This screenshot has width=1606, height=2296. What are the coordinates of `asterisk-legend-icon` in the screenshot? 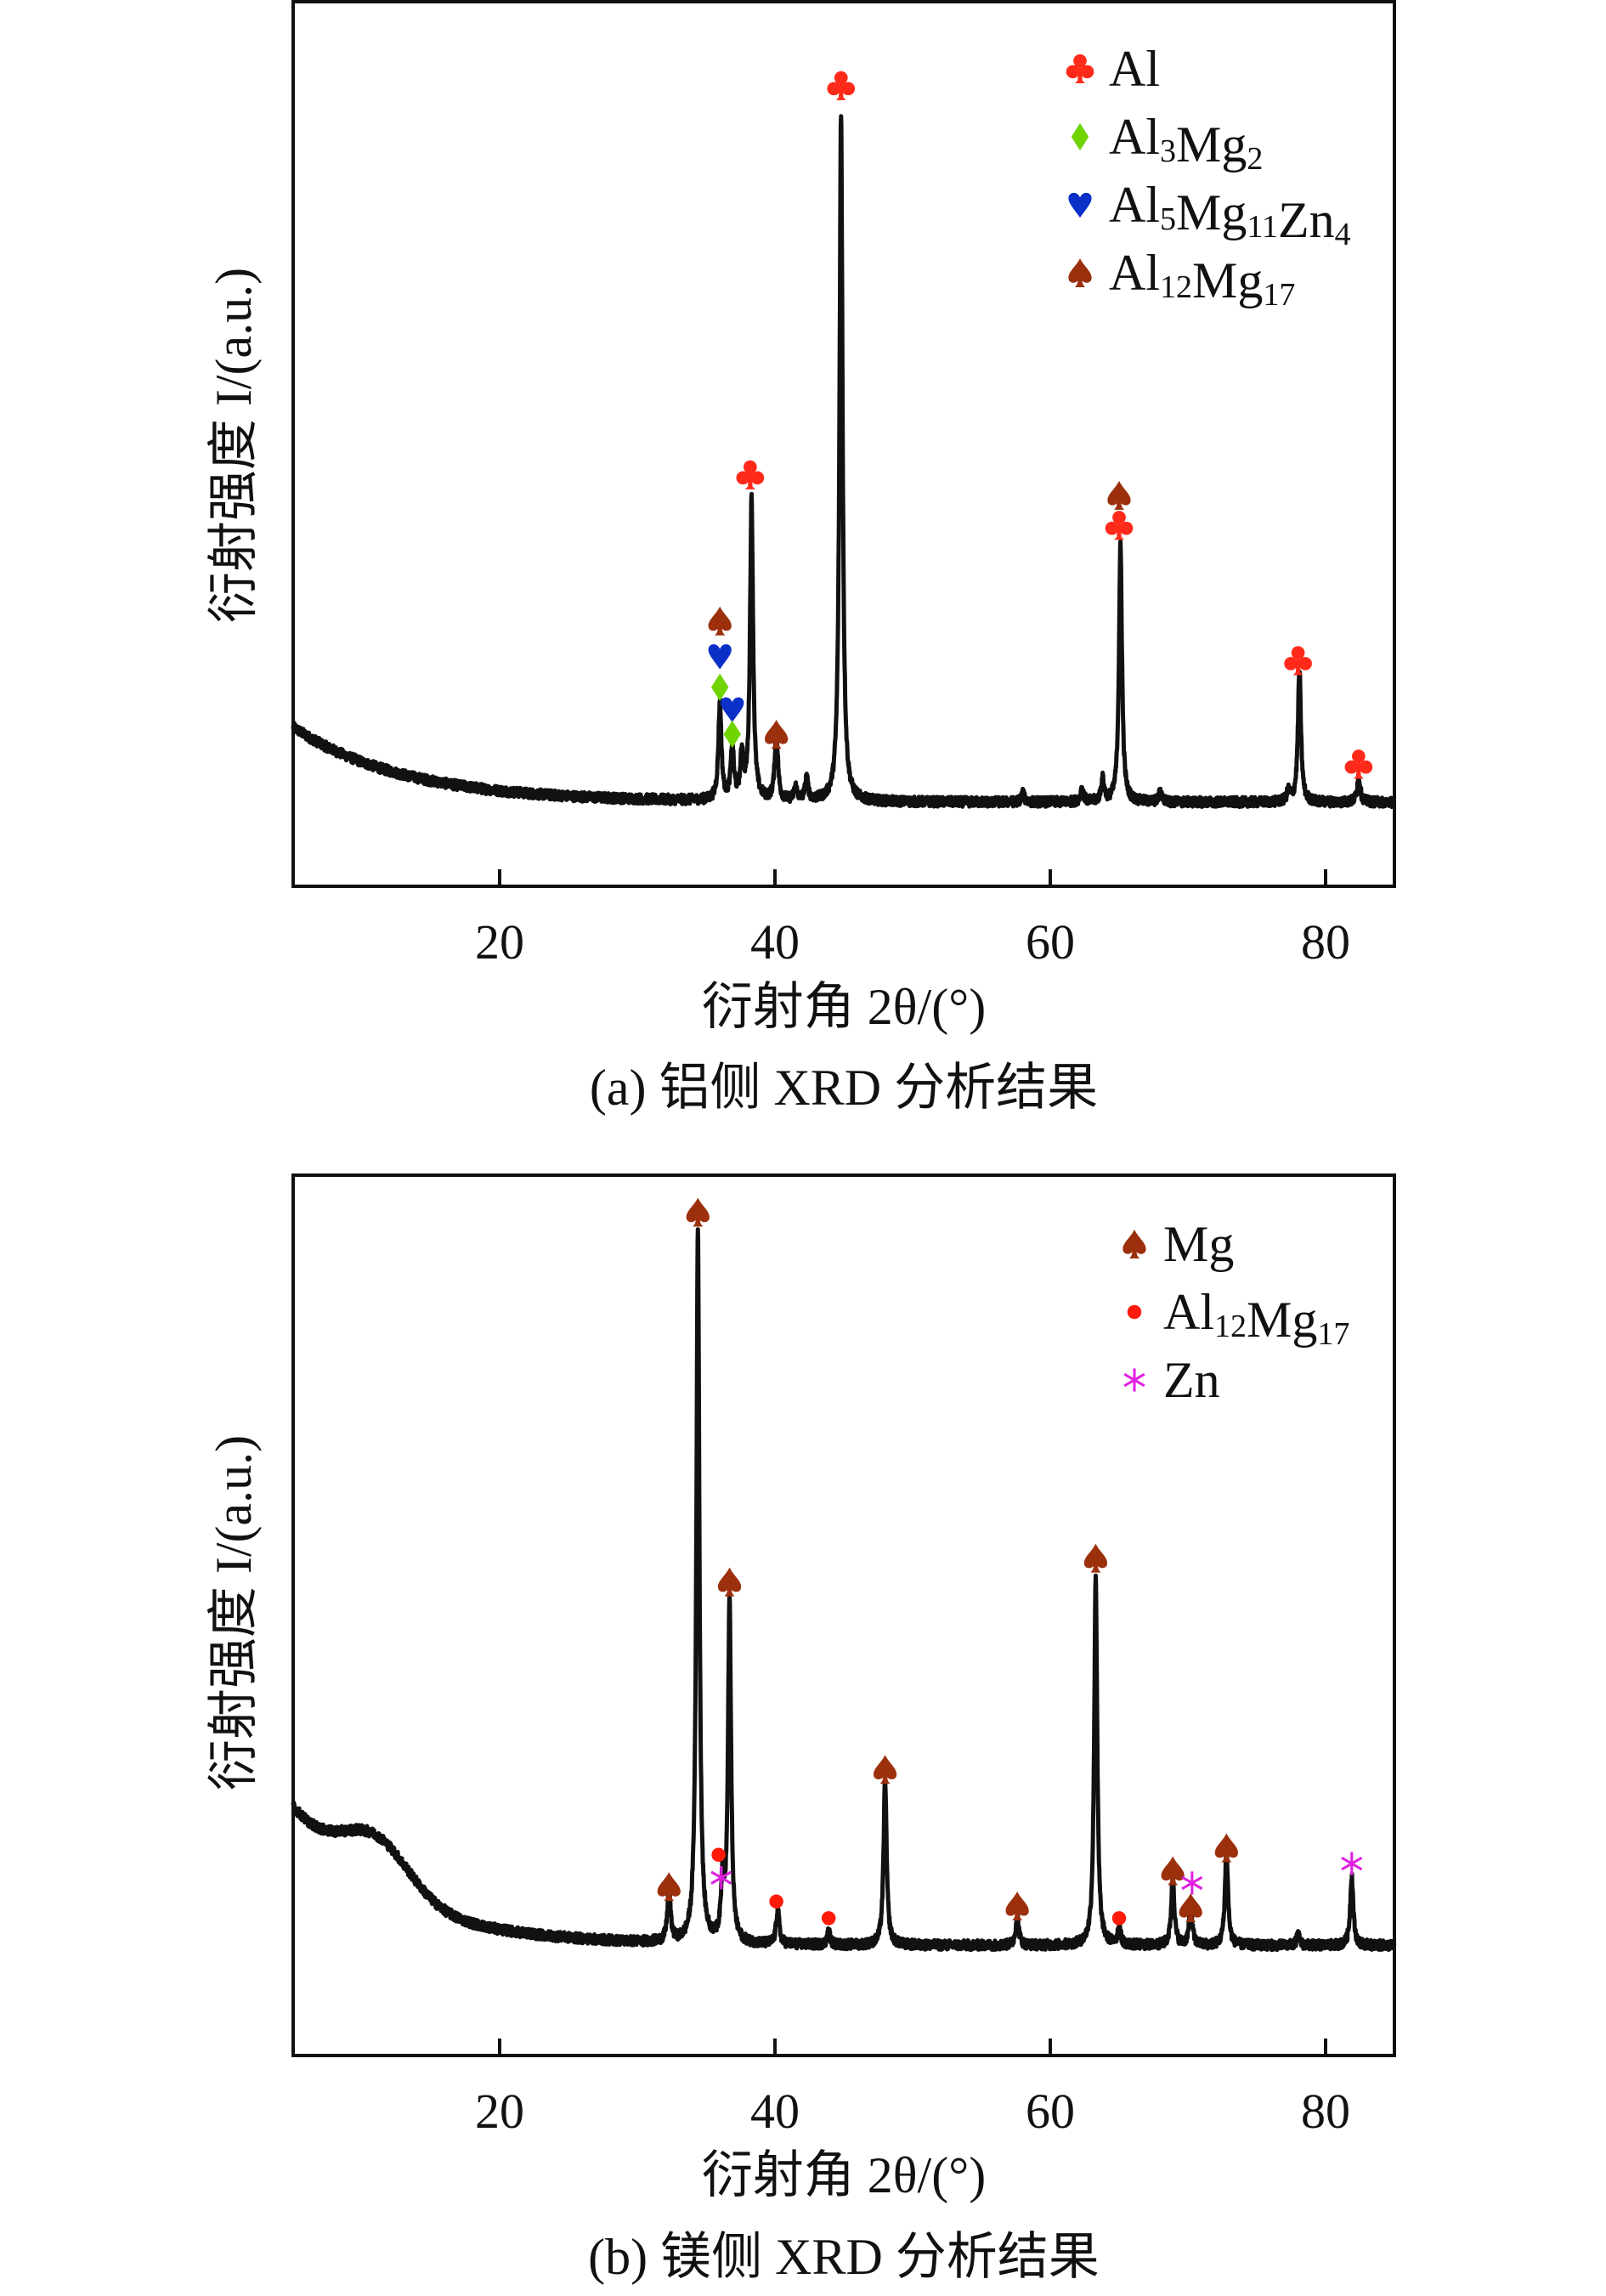 It's located at (1134, 1380).